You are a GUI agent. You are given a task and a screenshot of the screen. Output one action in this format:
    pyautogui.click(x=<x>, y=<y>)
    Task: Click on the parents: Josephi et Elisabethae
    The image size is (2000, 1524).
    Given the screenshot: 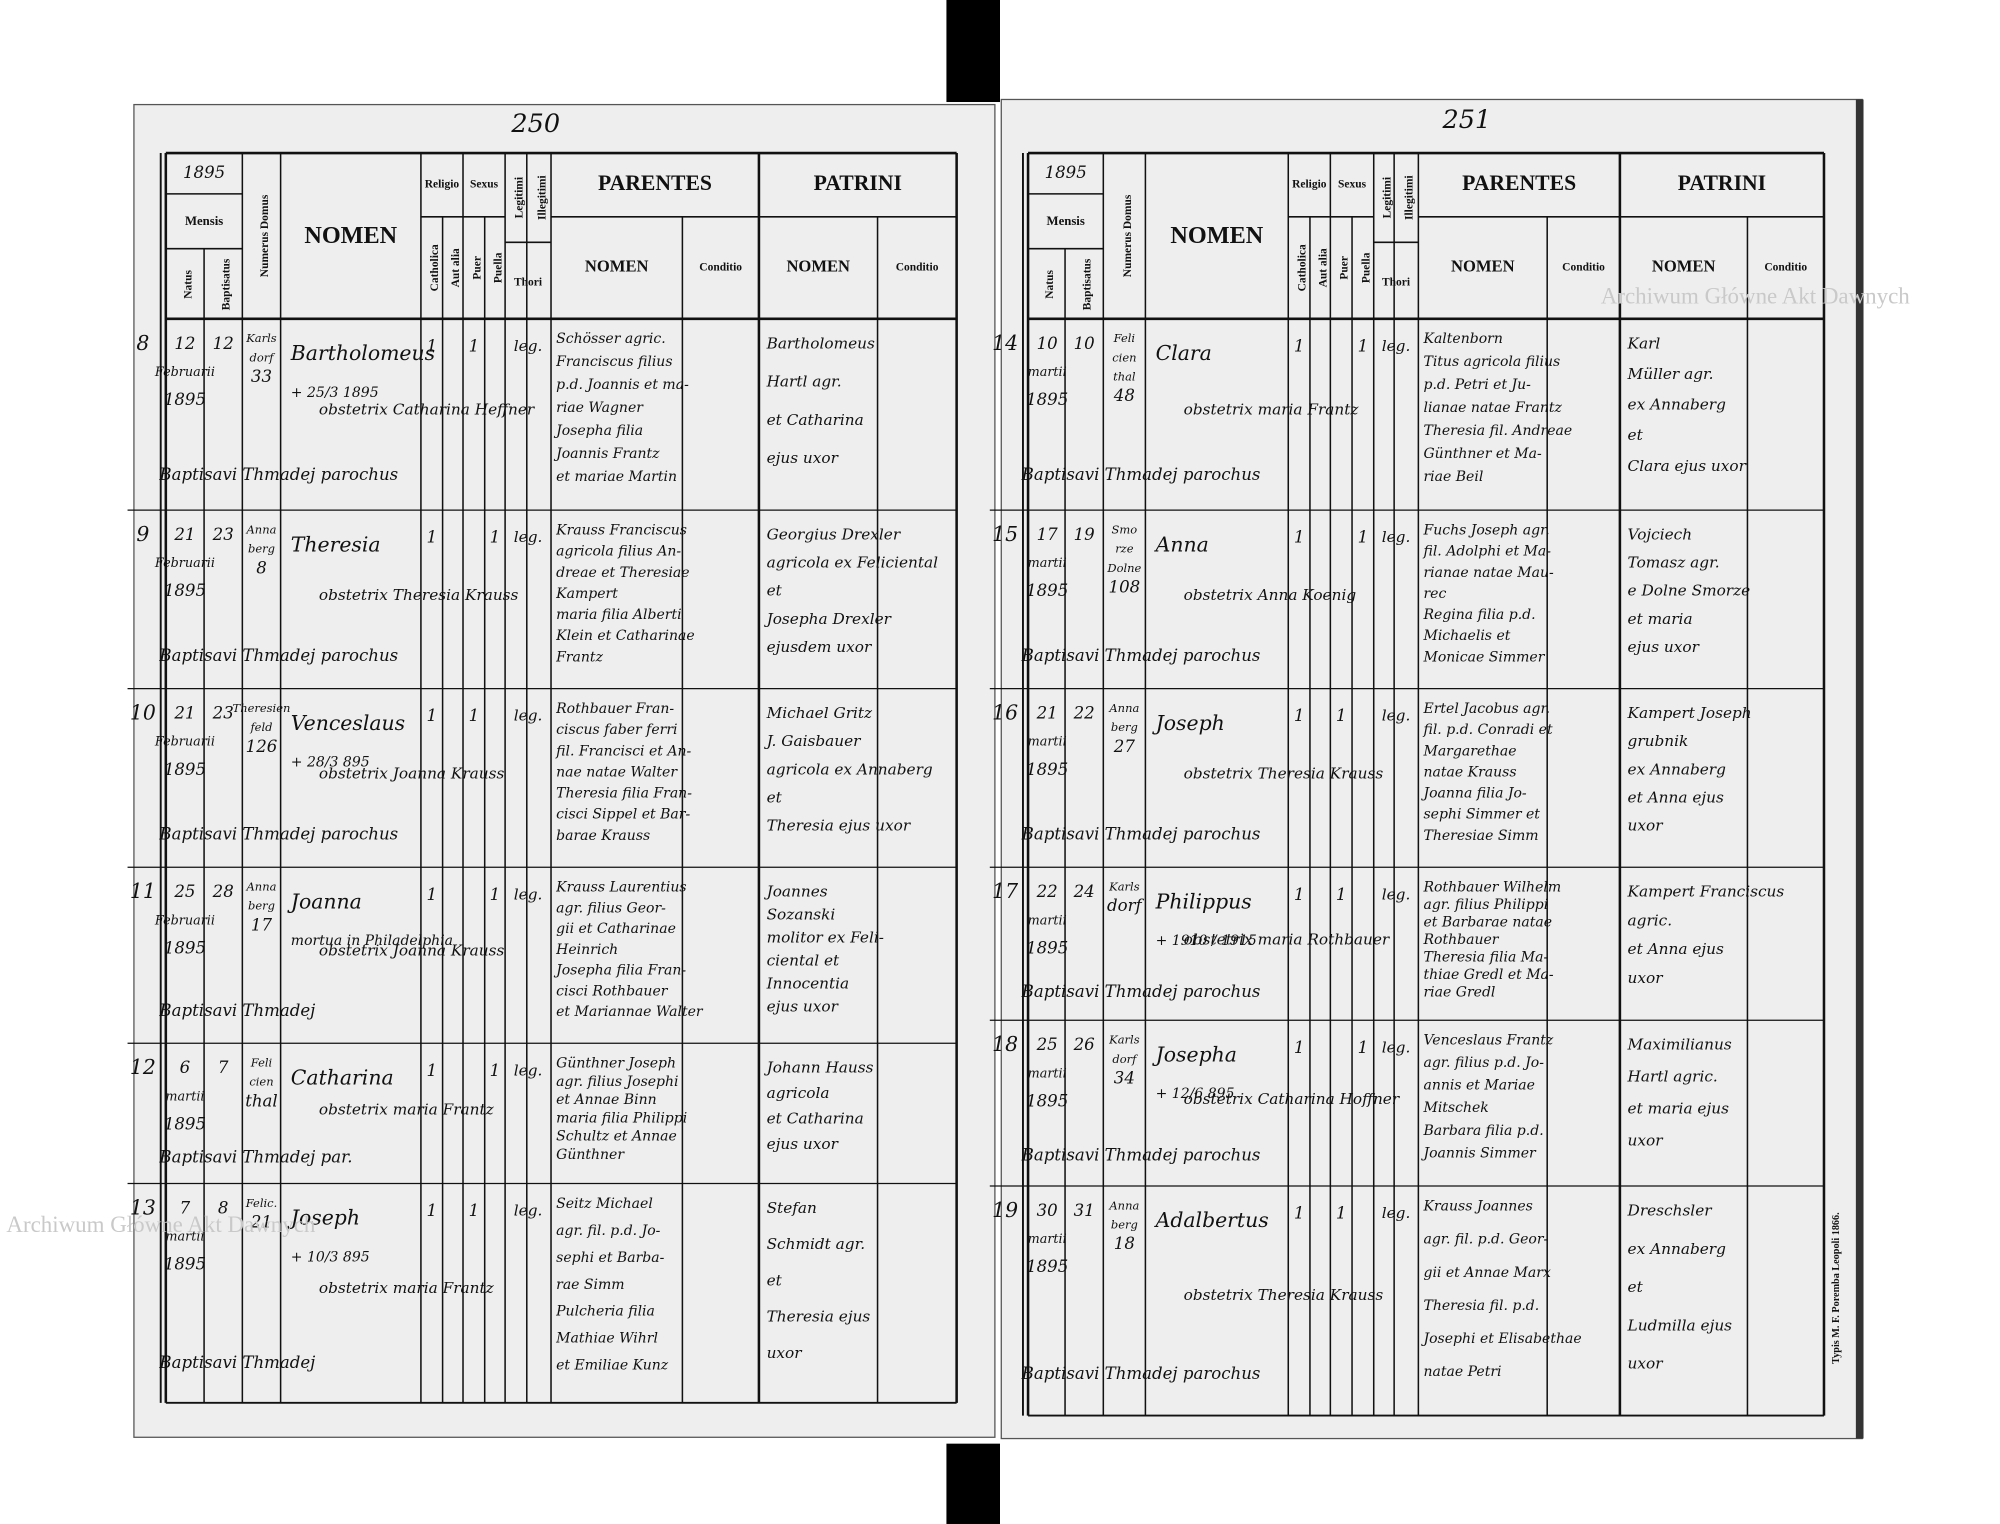 What is the action you would take?
    pyautogui.click(x=1500, y=1339)
    